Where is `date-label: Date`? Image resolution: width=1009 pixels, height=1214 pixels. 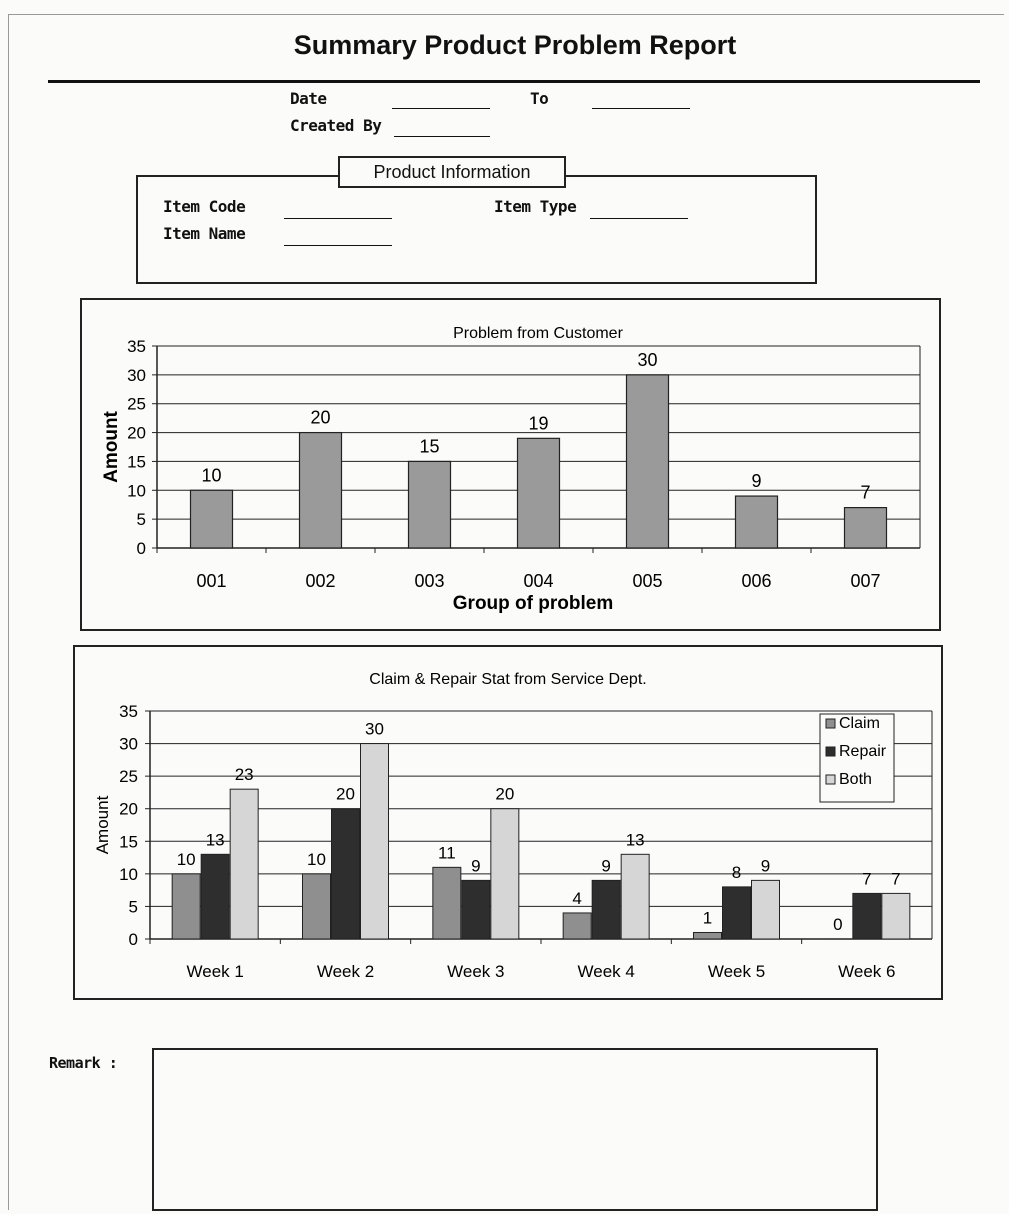 date-label: Date is located at coordinates (308, 98).